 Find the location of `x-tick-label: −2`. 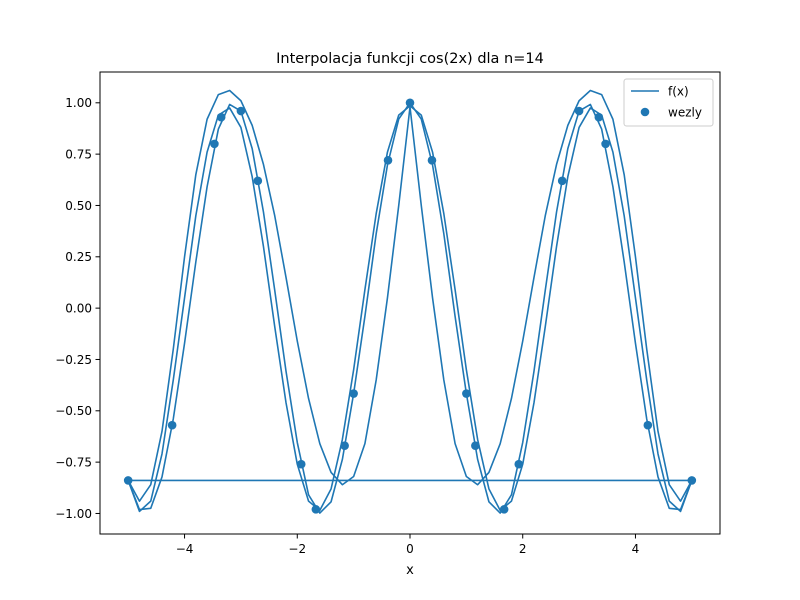

x-tick-label: −2 is located at coordinates (297, 549).